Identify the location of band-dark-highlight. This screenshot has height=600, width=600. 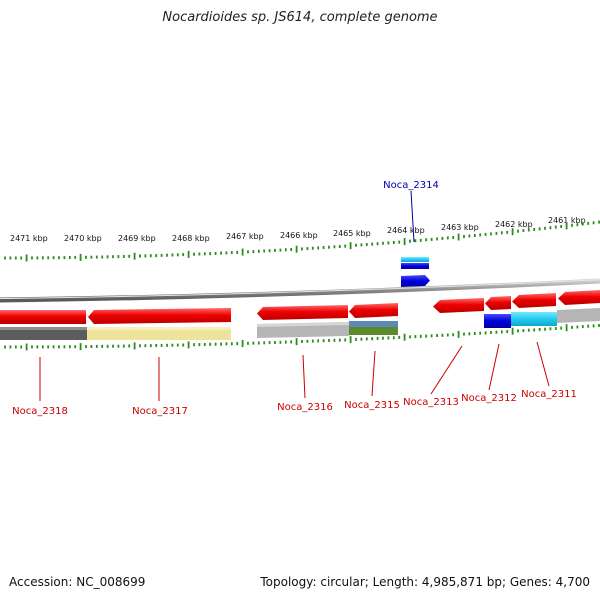
(43, 328).